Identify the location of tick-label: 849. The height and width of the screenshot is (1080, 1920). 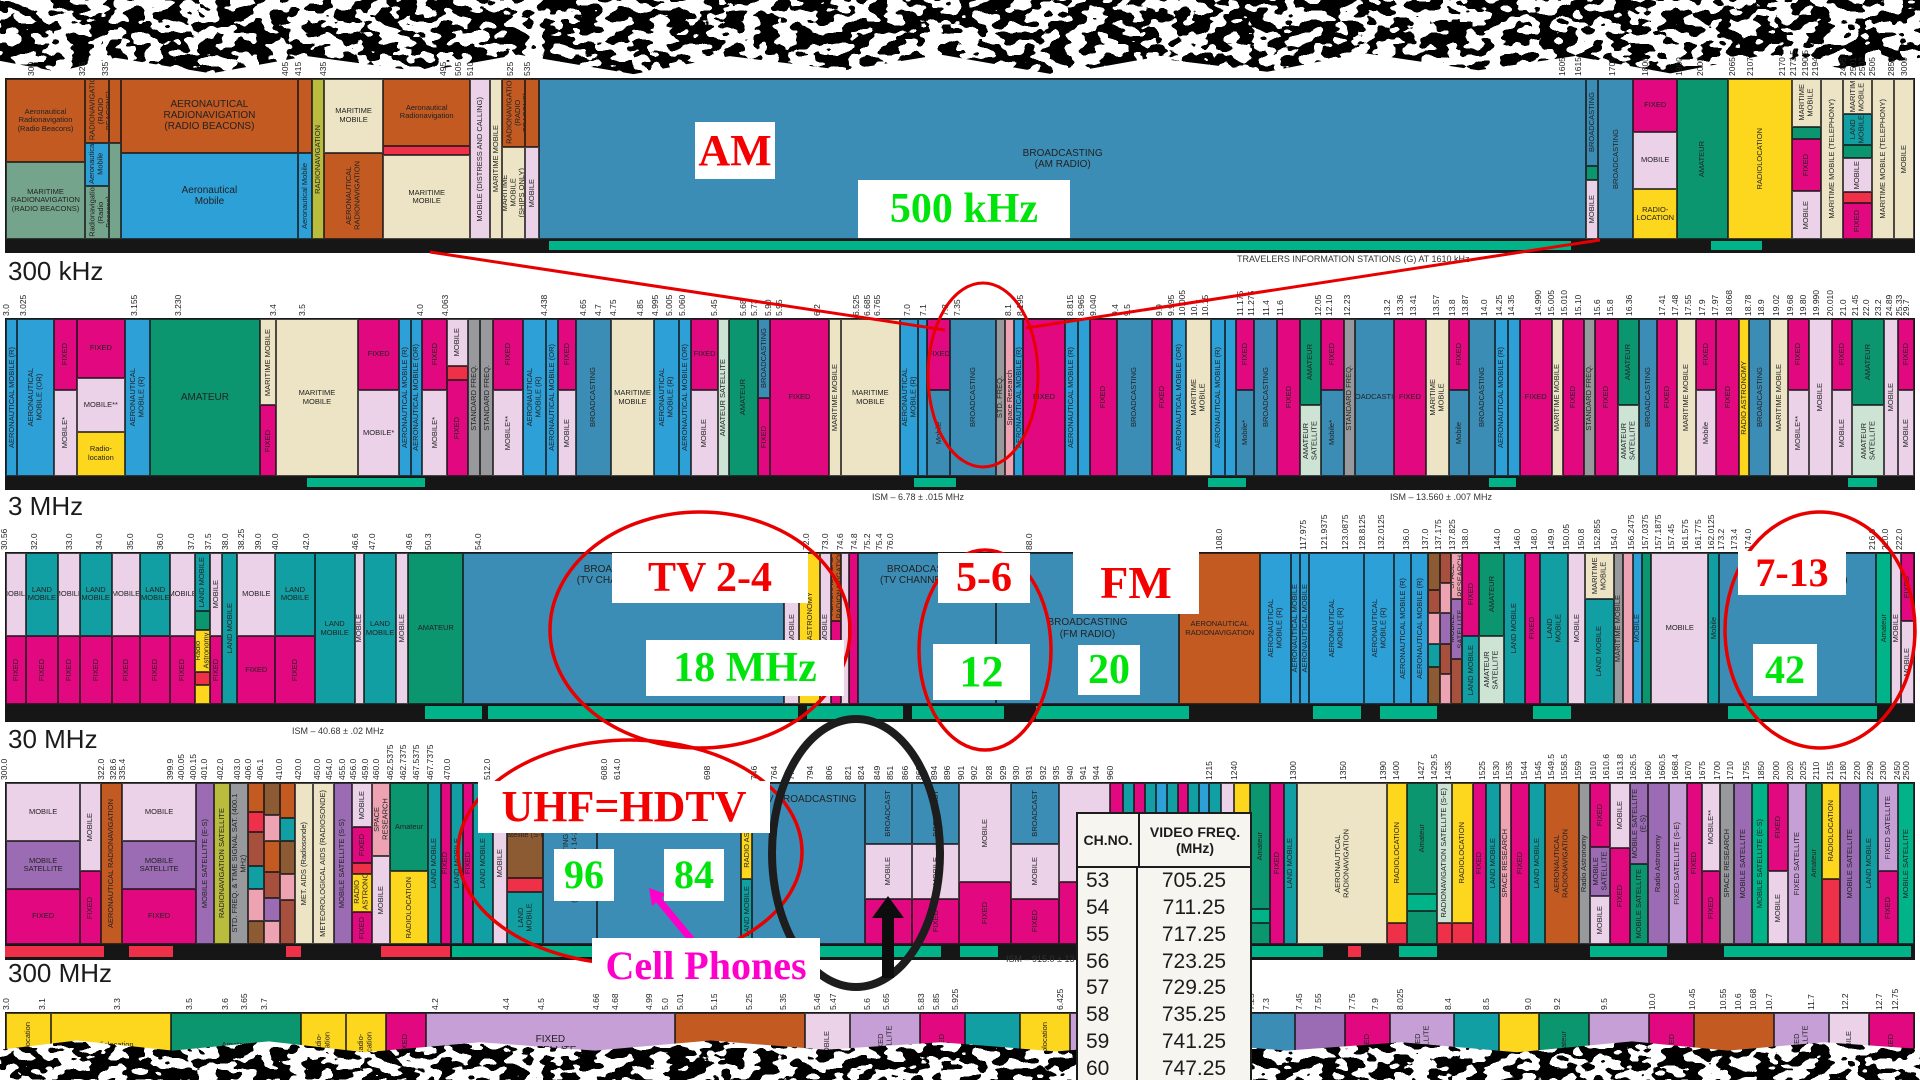
(876, 772).